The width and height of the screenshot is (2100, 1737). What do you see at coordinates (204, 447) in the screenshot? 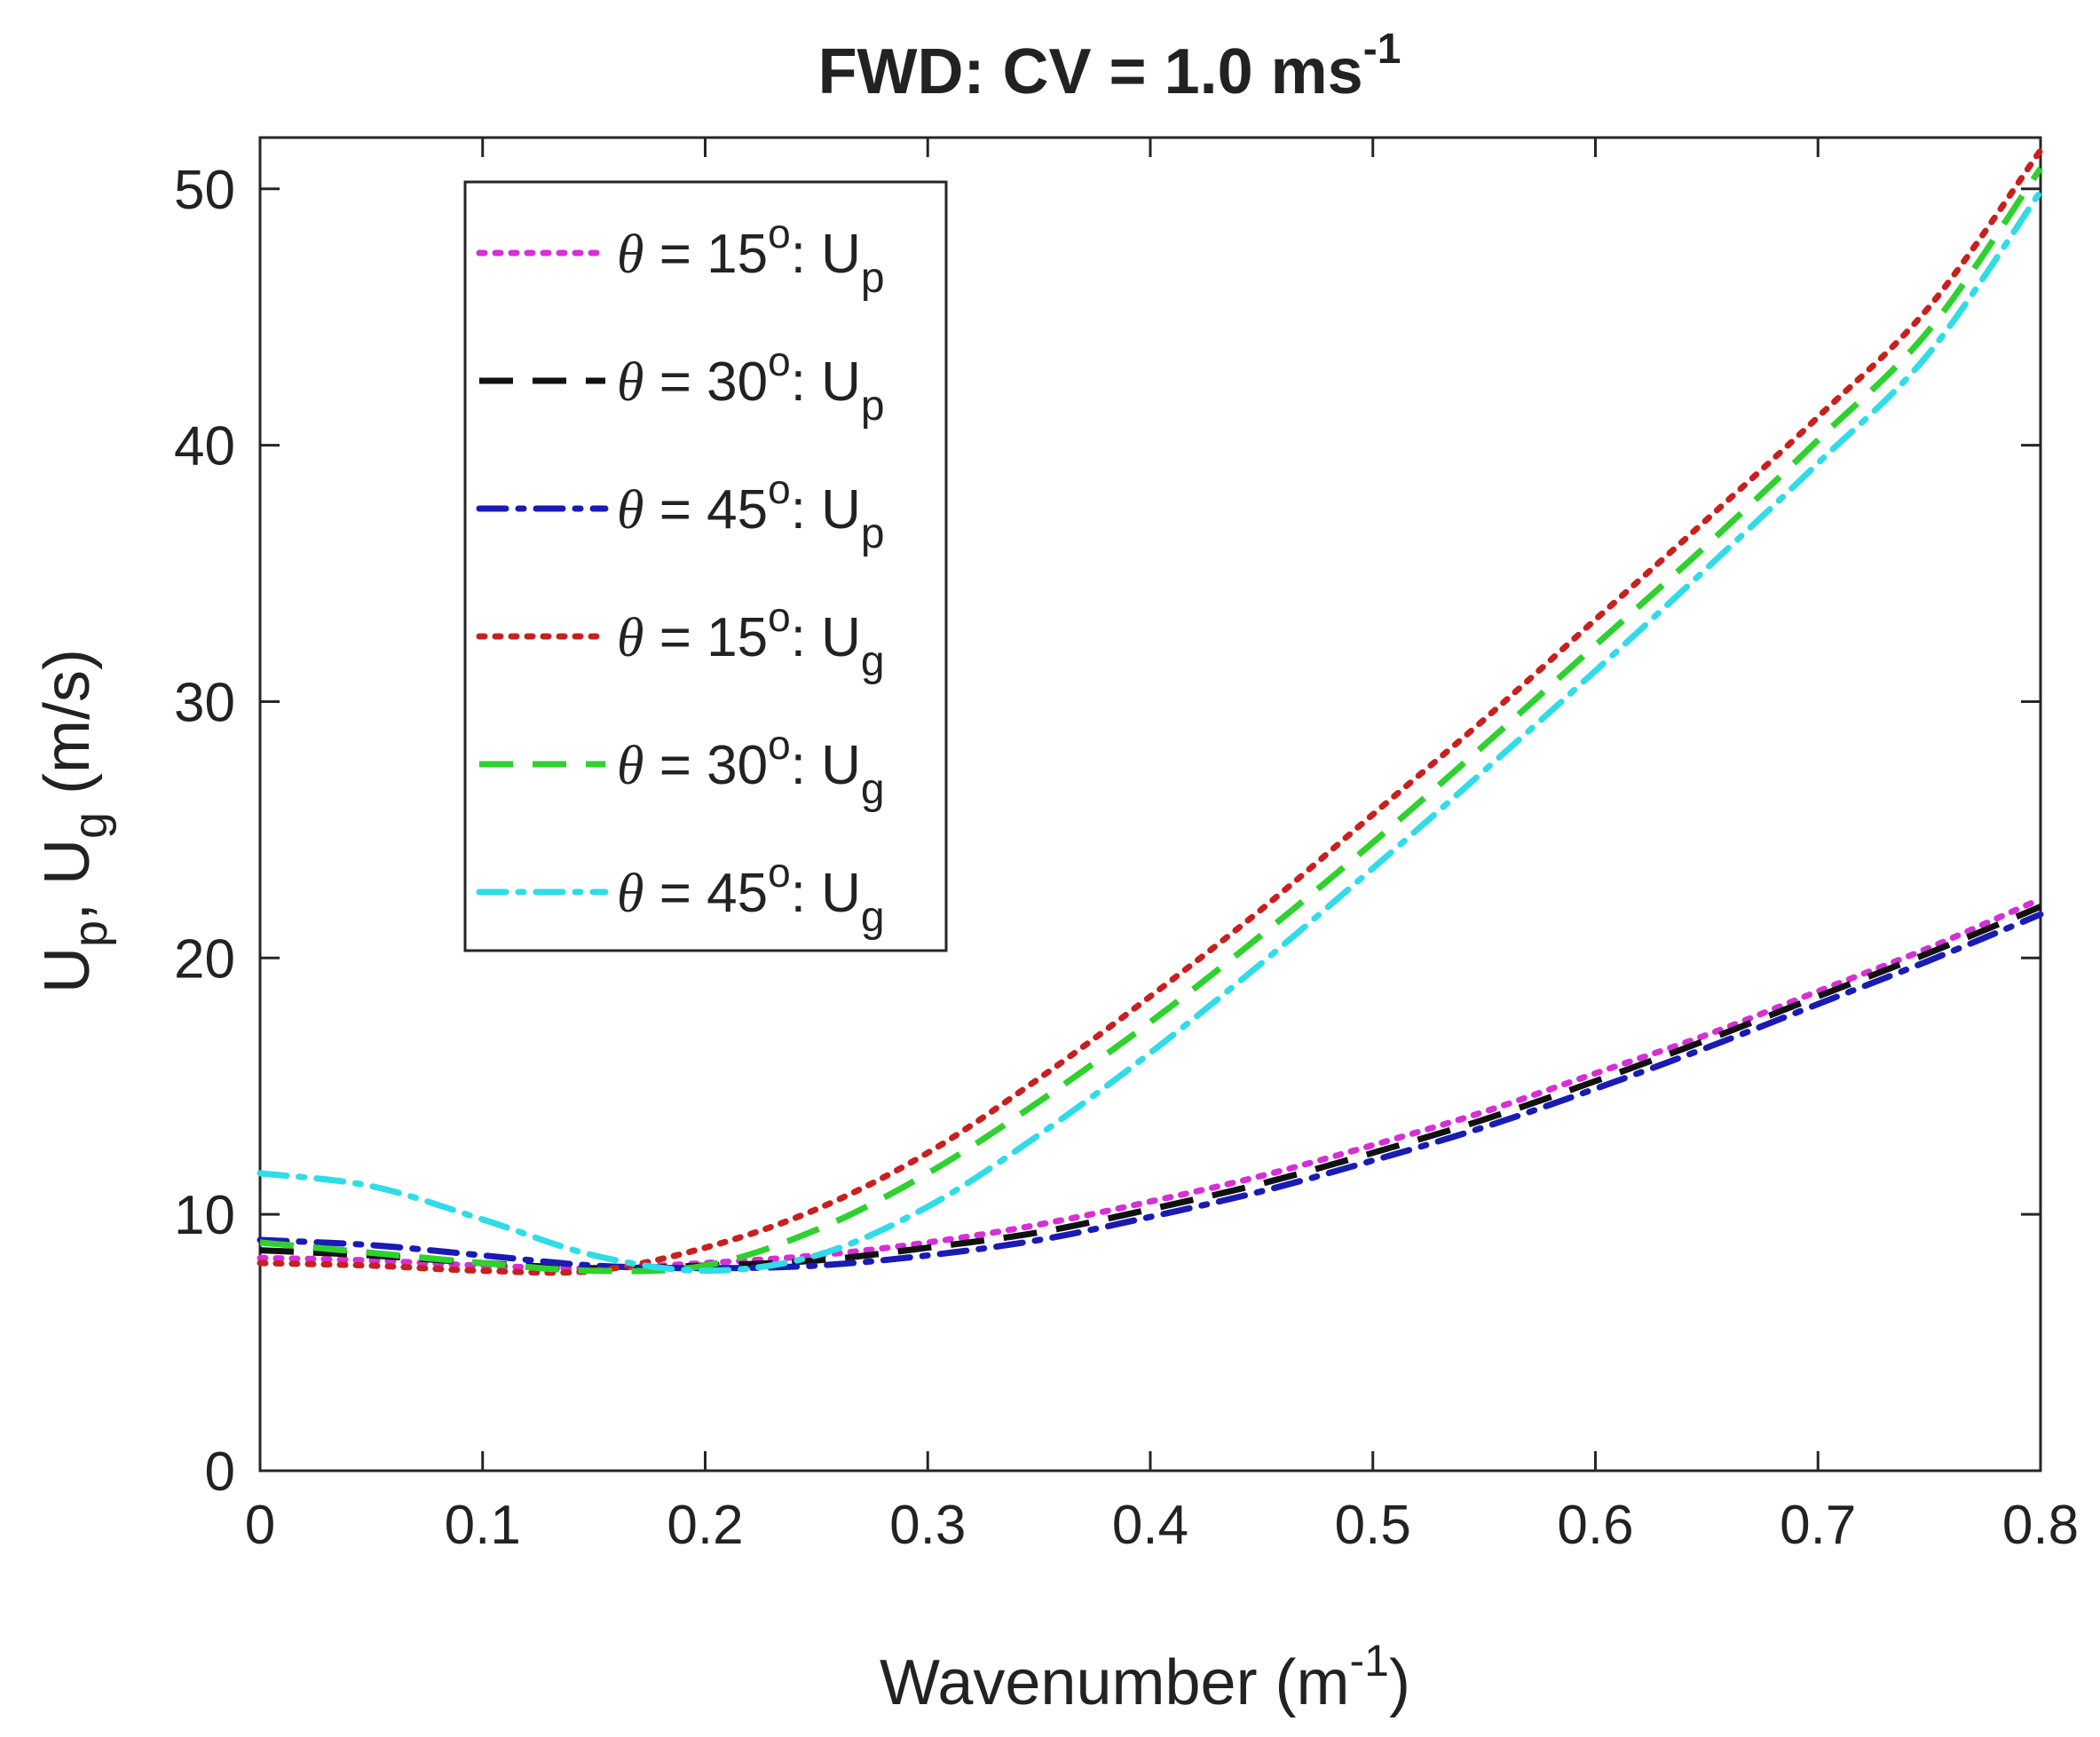
I see `y-tick-label: 40` at bounding box center [204, 447].